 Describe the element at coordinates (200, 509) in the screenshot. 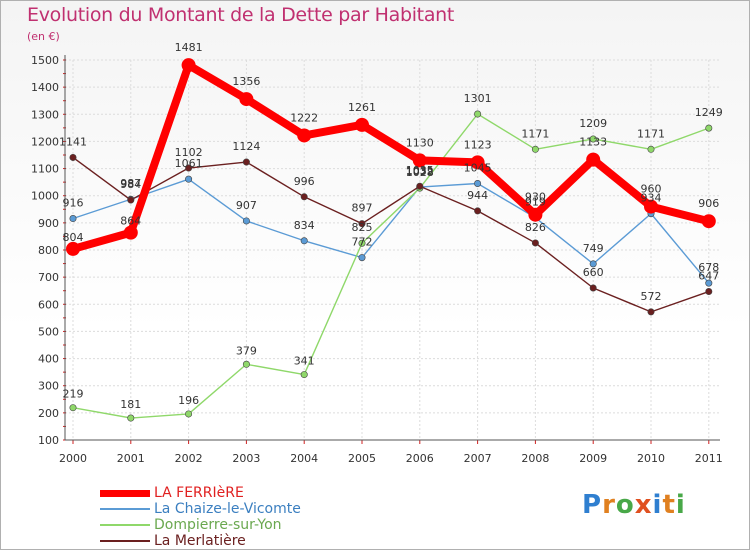

I see `legend-item: La Chaize-le-Vicomte` at that location.